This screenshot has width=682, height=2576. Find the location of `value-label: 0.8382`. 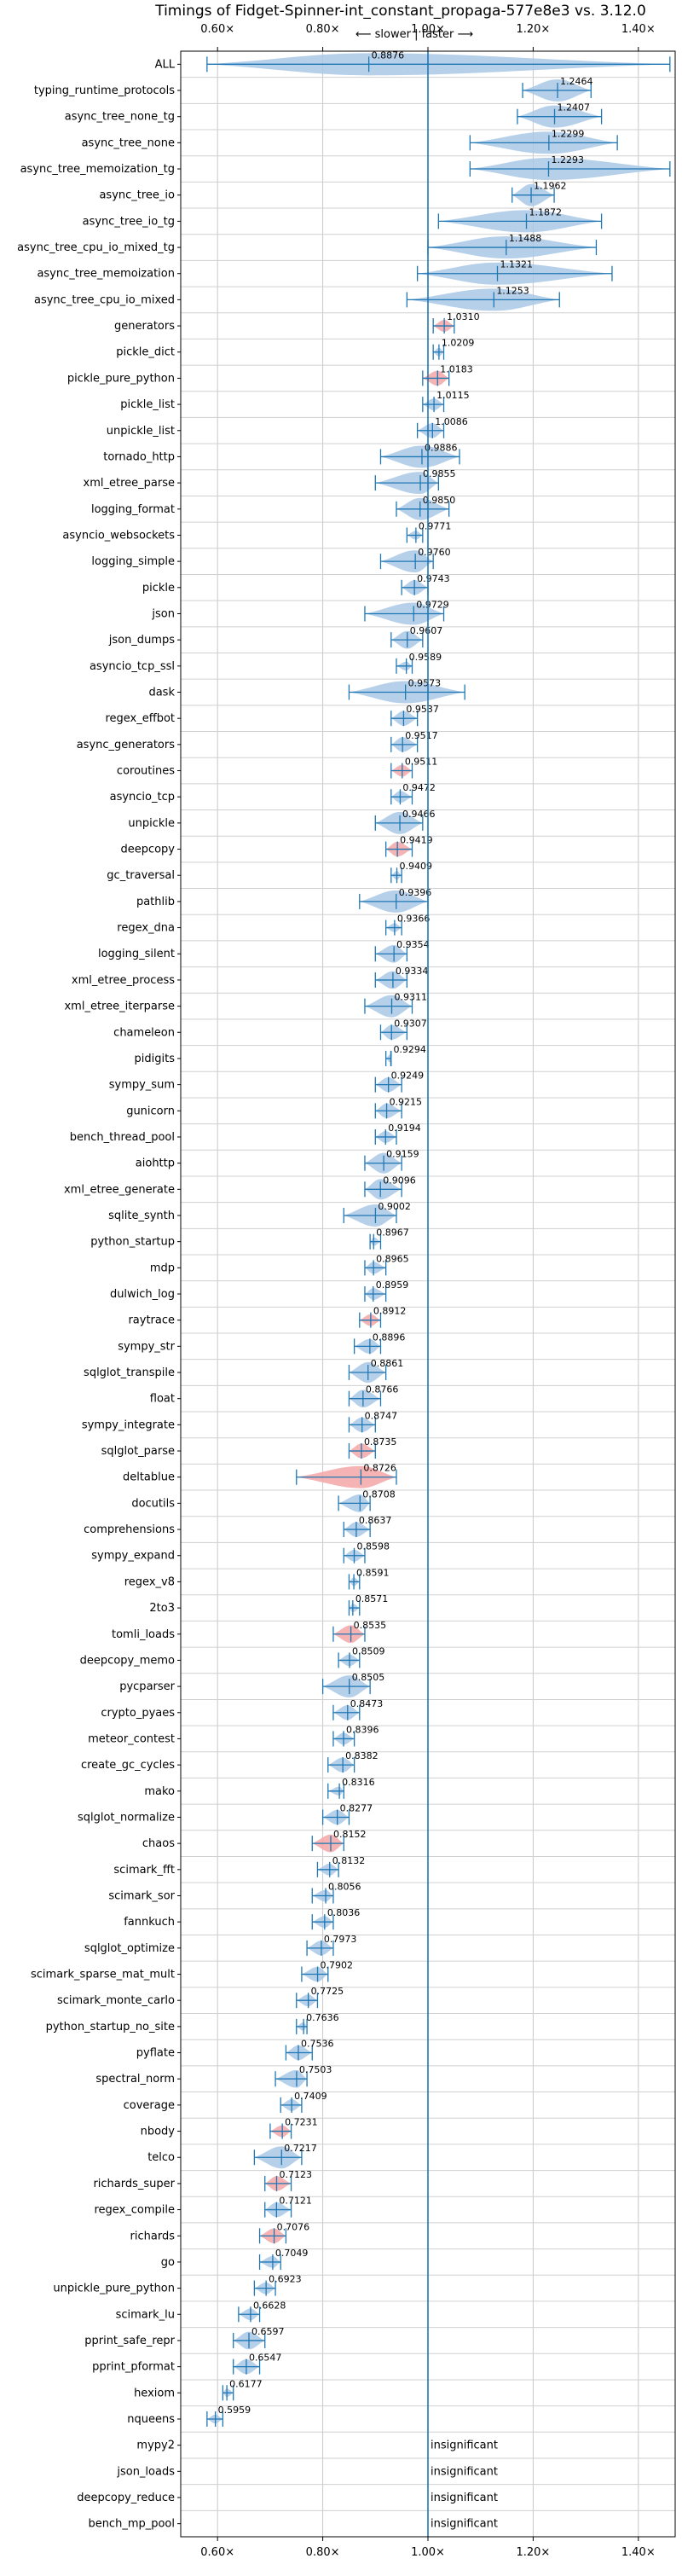

value-label: 0.8382 is located at coordinates (362, 1755).